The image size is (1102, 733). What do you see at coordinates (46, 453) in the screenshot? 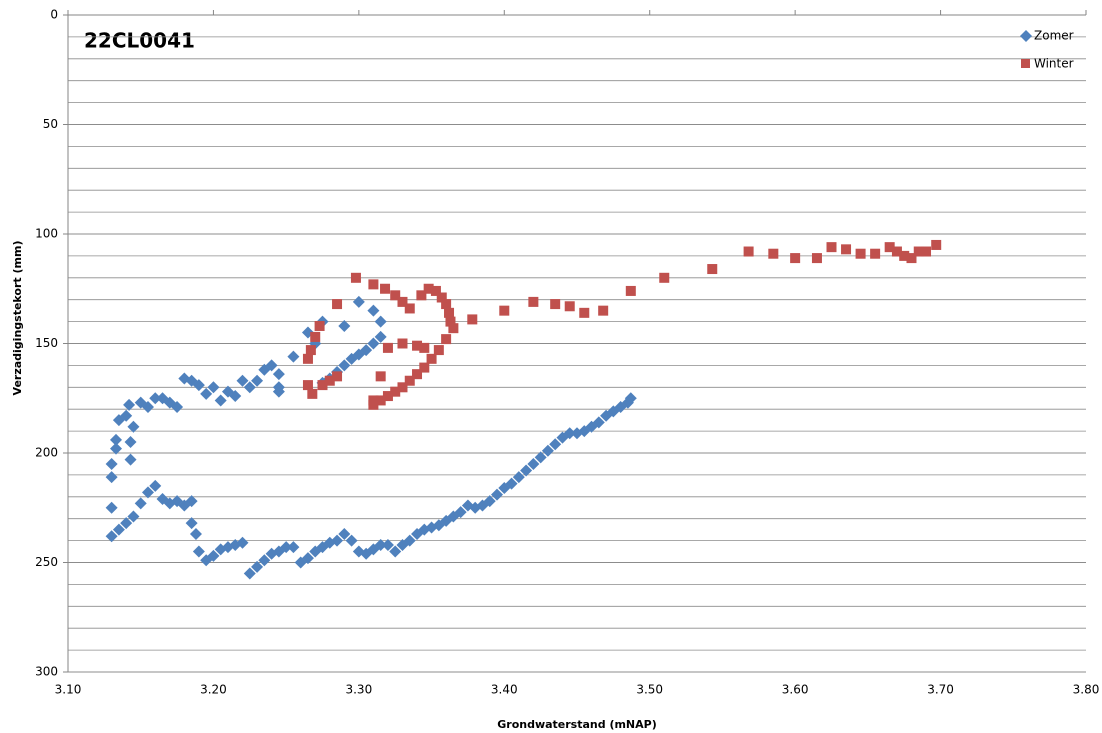
I see `y-tick-label: 200` at bounding box center [46, 453].